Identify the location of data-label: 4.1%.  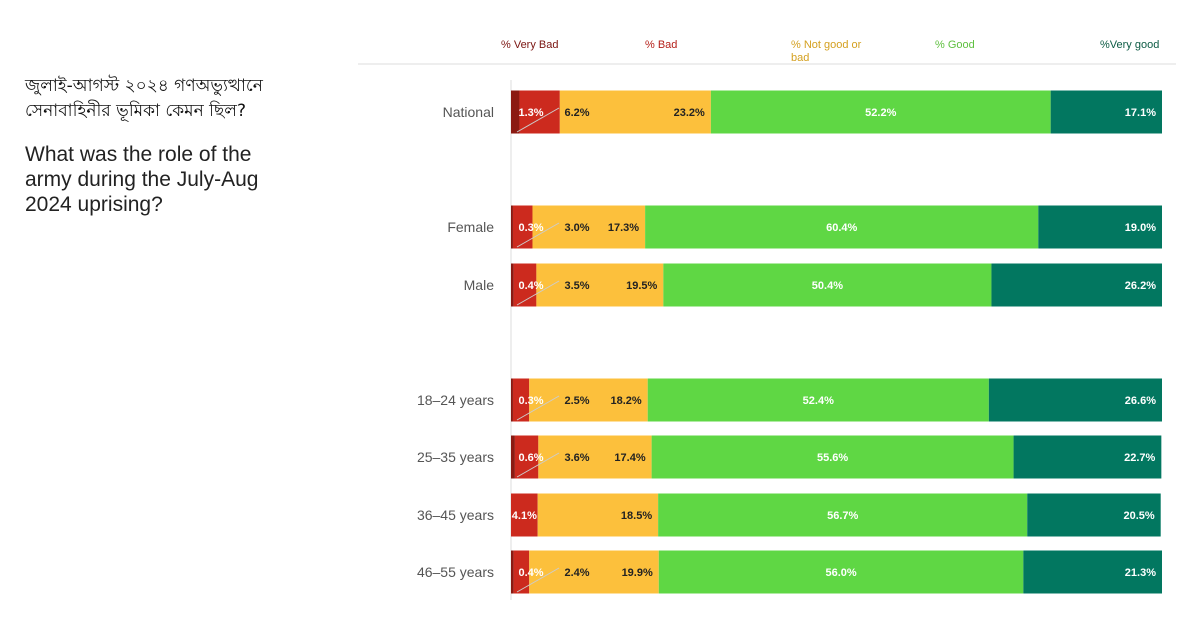
(524, 516).